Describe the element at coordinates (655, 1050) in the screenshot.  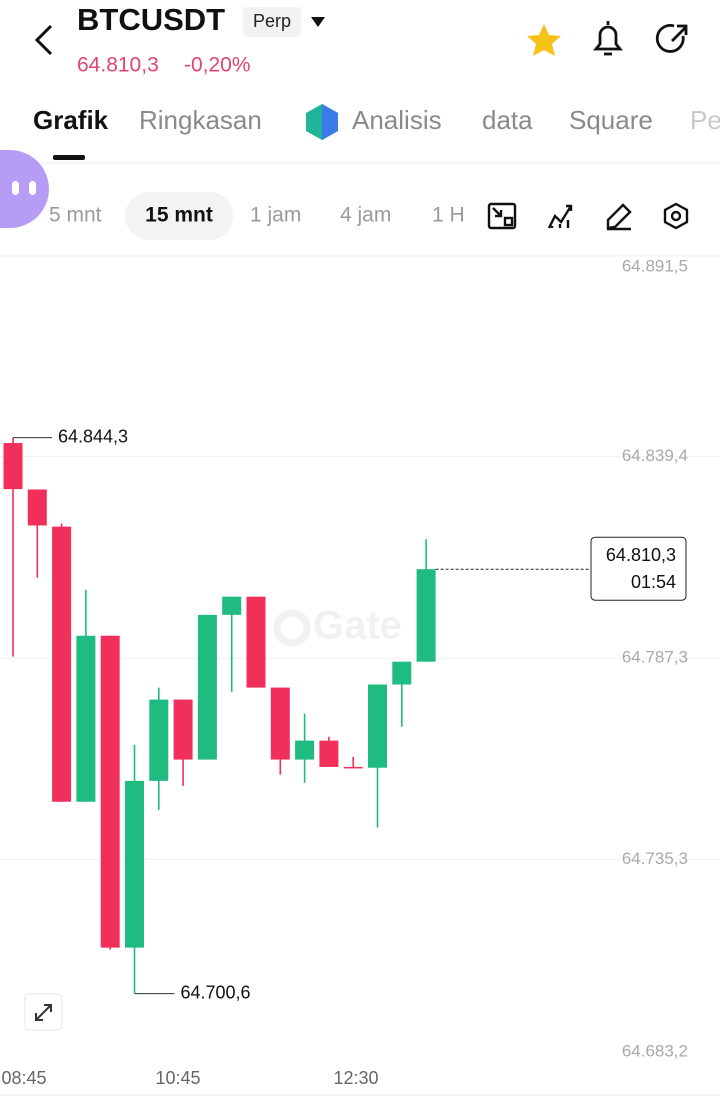
I see `y-tick-label: 64.683,2` at that location.